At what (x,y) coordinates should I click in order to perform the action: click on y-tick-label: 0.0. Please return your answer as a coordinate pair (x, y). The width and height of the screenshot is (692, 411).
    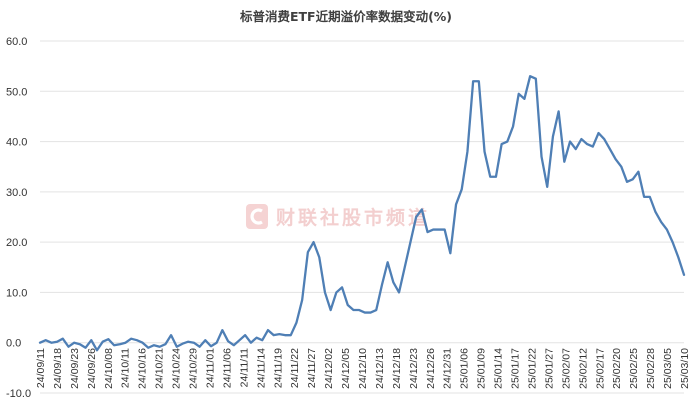
    Looking at the image, I should click on (13, 344).